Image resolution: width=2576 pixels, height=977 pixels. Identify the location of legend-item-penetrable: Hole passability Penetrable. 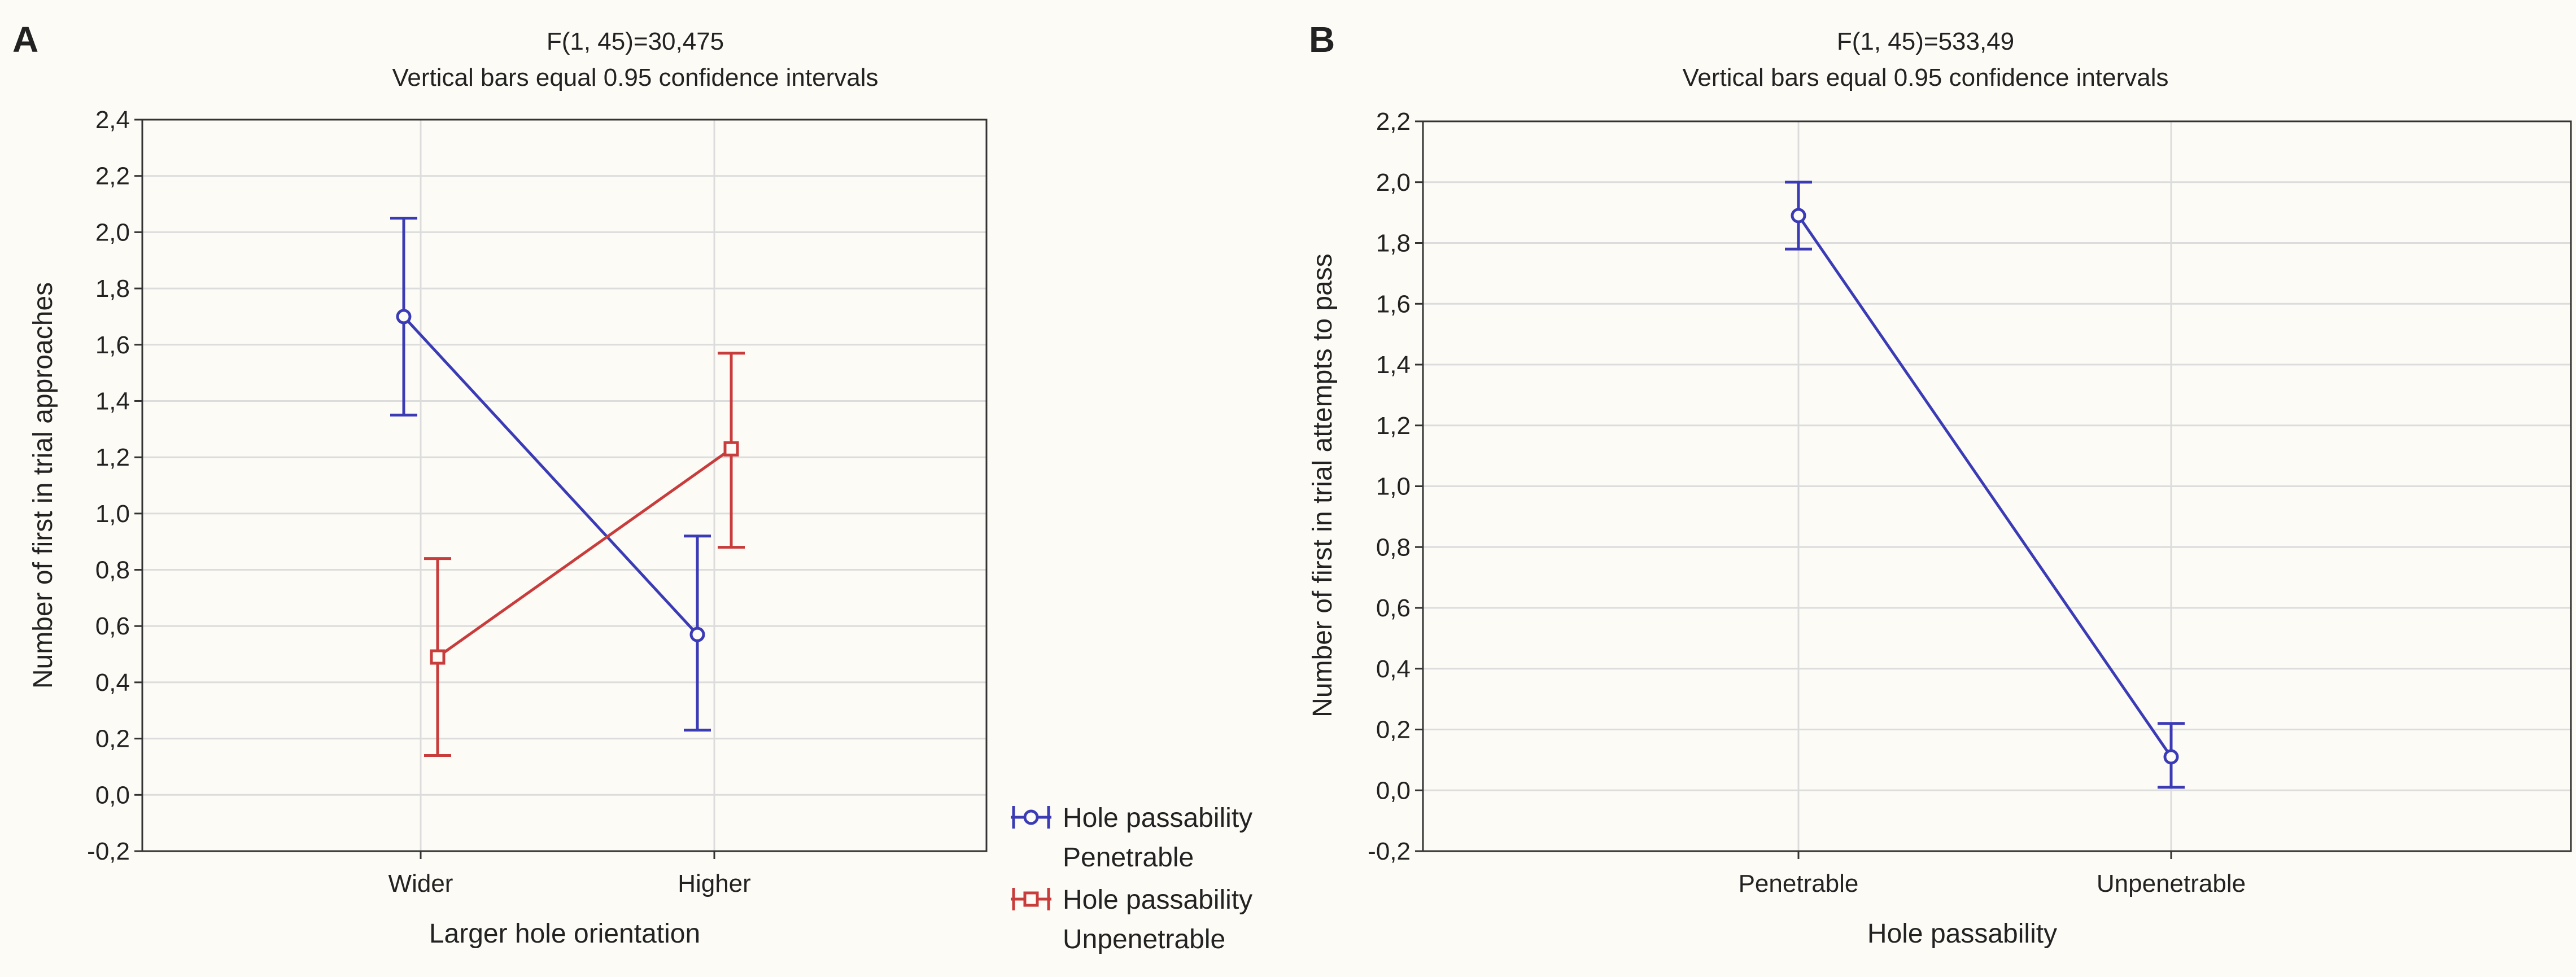
(1132, 838).